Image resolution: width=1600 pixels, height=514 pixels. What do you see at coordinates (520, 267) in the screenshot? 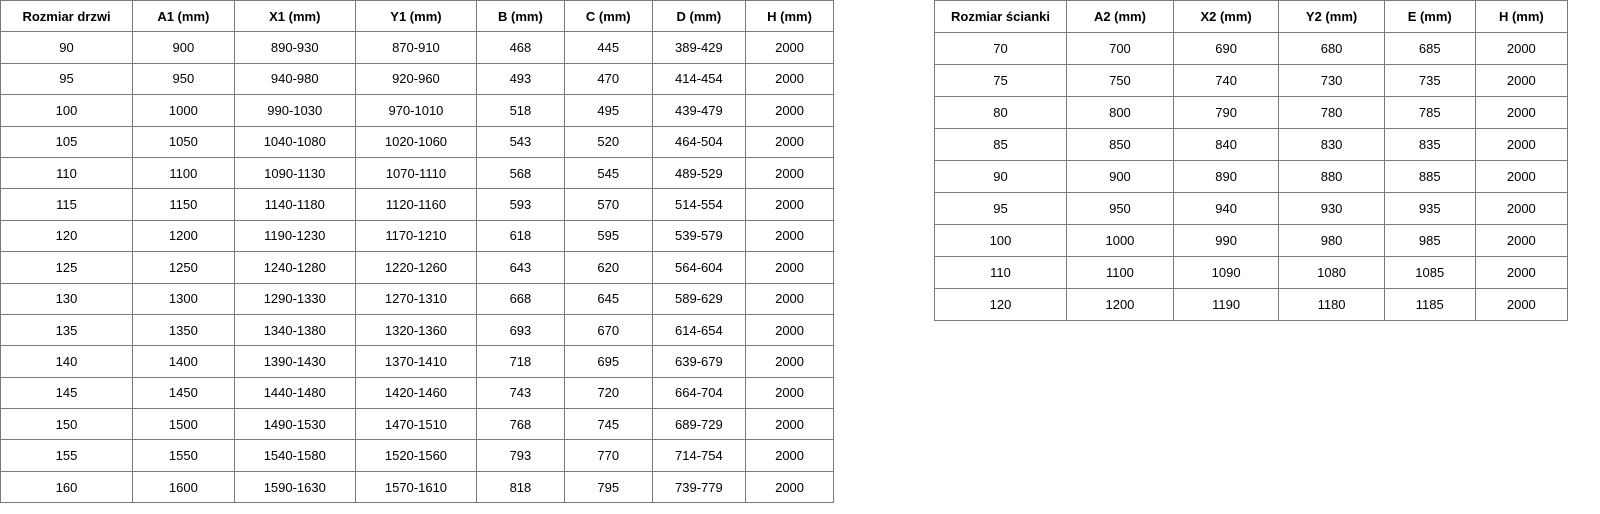
I see `table-cell: 643` at bounding box center [520, 267].